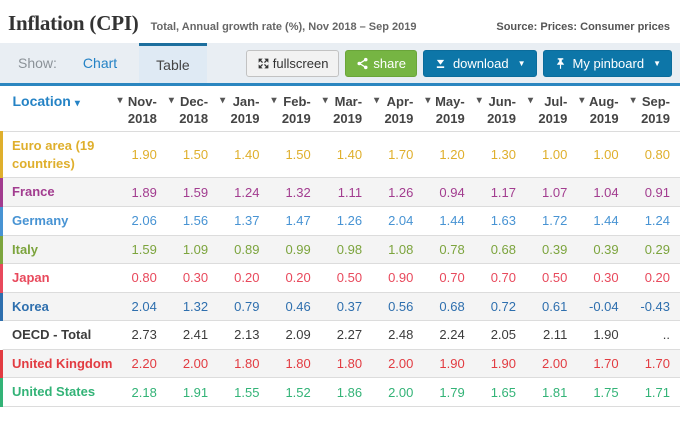 This screenshot has width=680, height=448. What do you see at coordinates (58, 220) in the screenshot?
I see `row-label: Germany` at bounding box center [58, 220].